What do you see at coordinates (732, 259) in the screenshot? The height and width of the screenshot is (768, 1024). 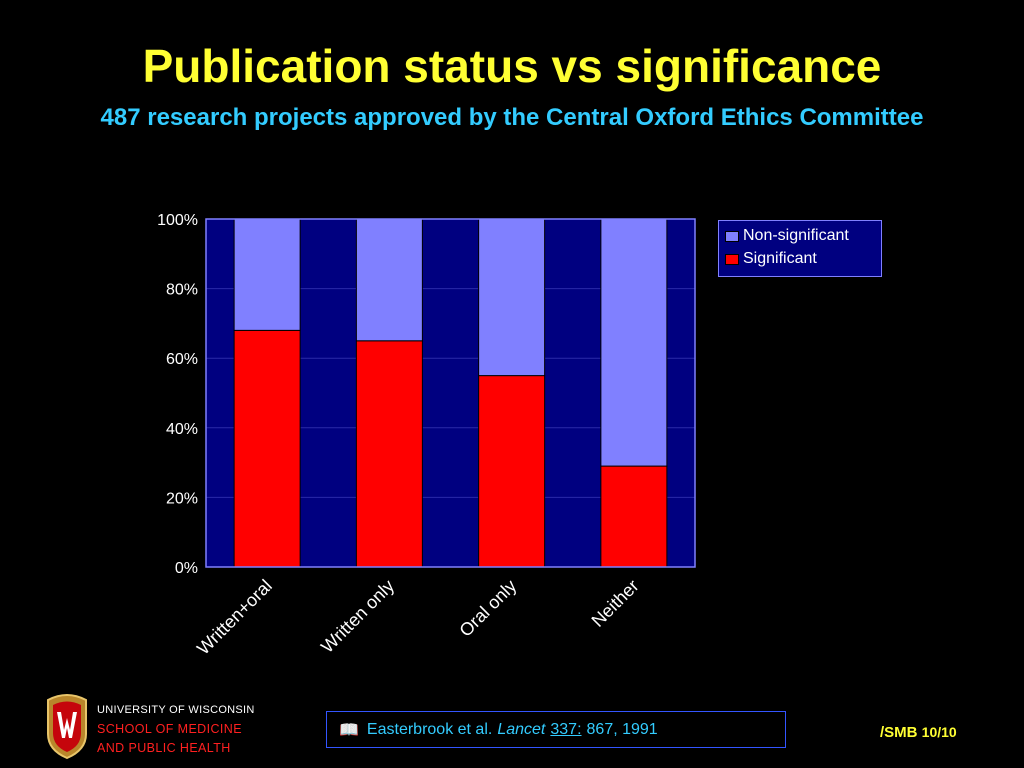 I see `legend-swatch-significant` at bounding box center [732, 259].